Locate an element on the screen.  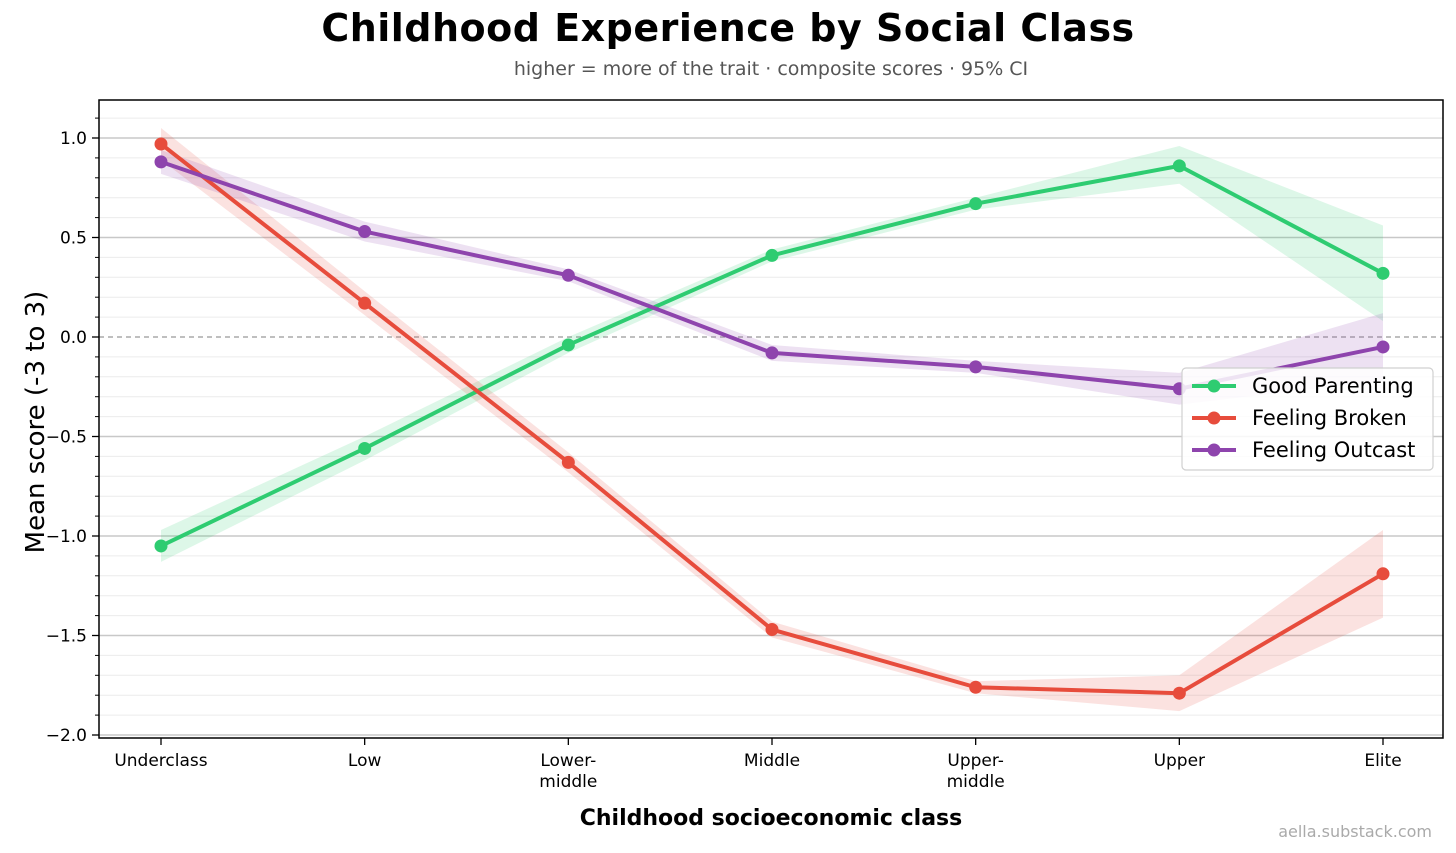
y-tick-label: −2.0 is located at coordinates (66, 736).